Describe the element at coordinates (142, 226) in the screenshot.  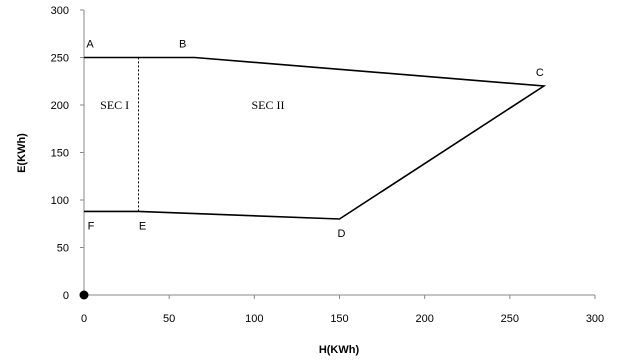
I see `point-label-e: E` at that location.